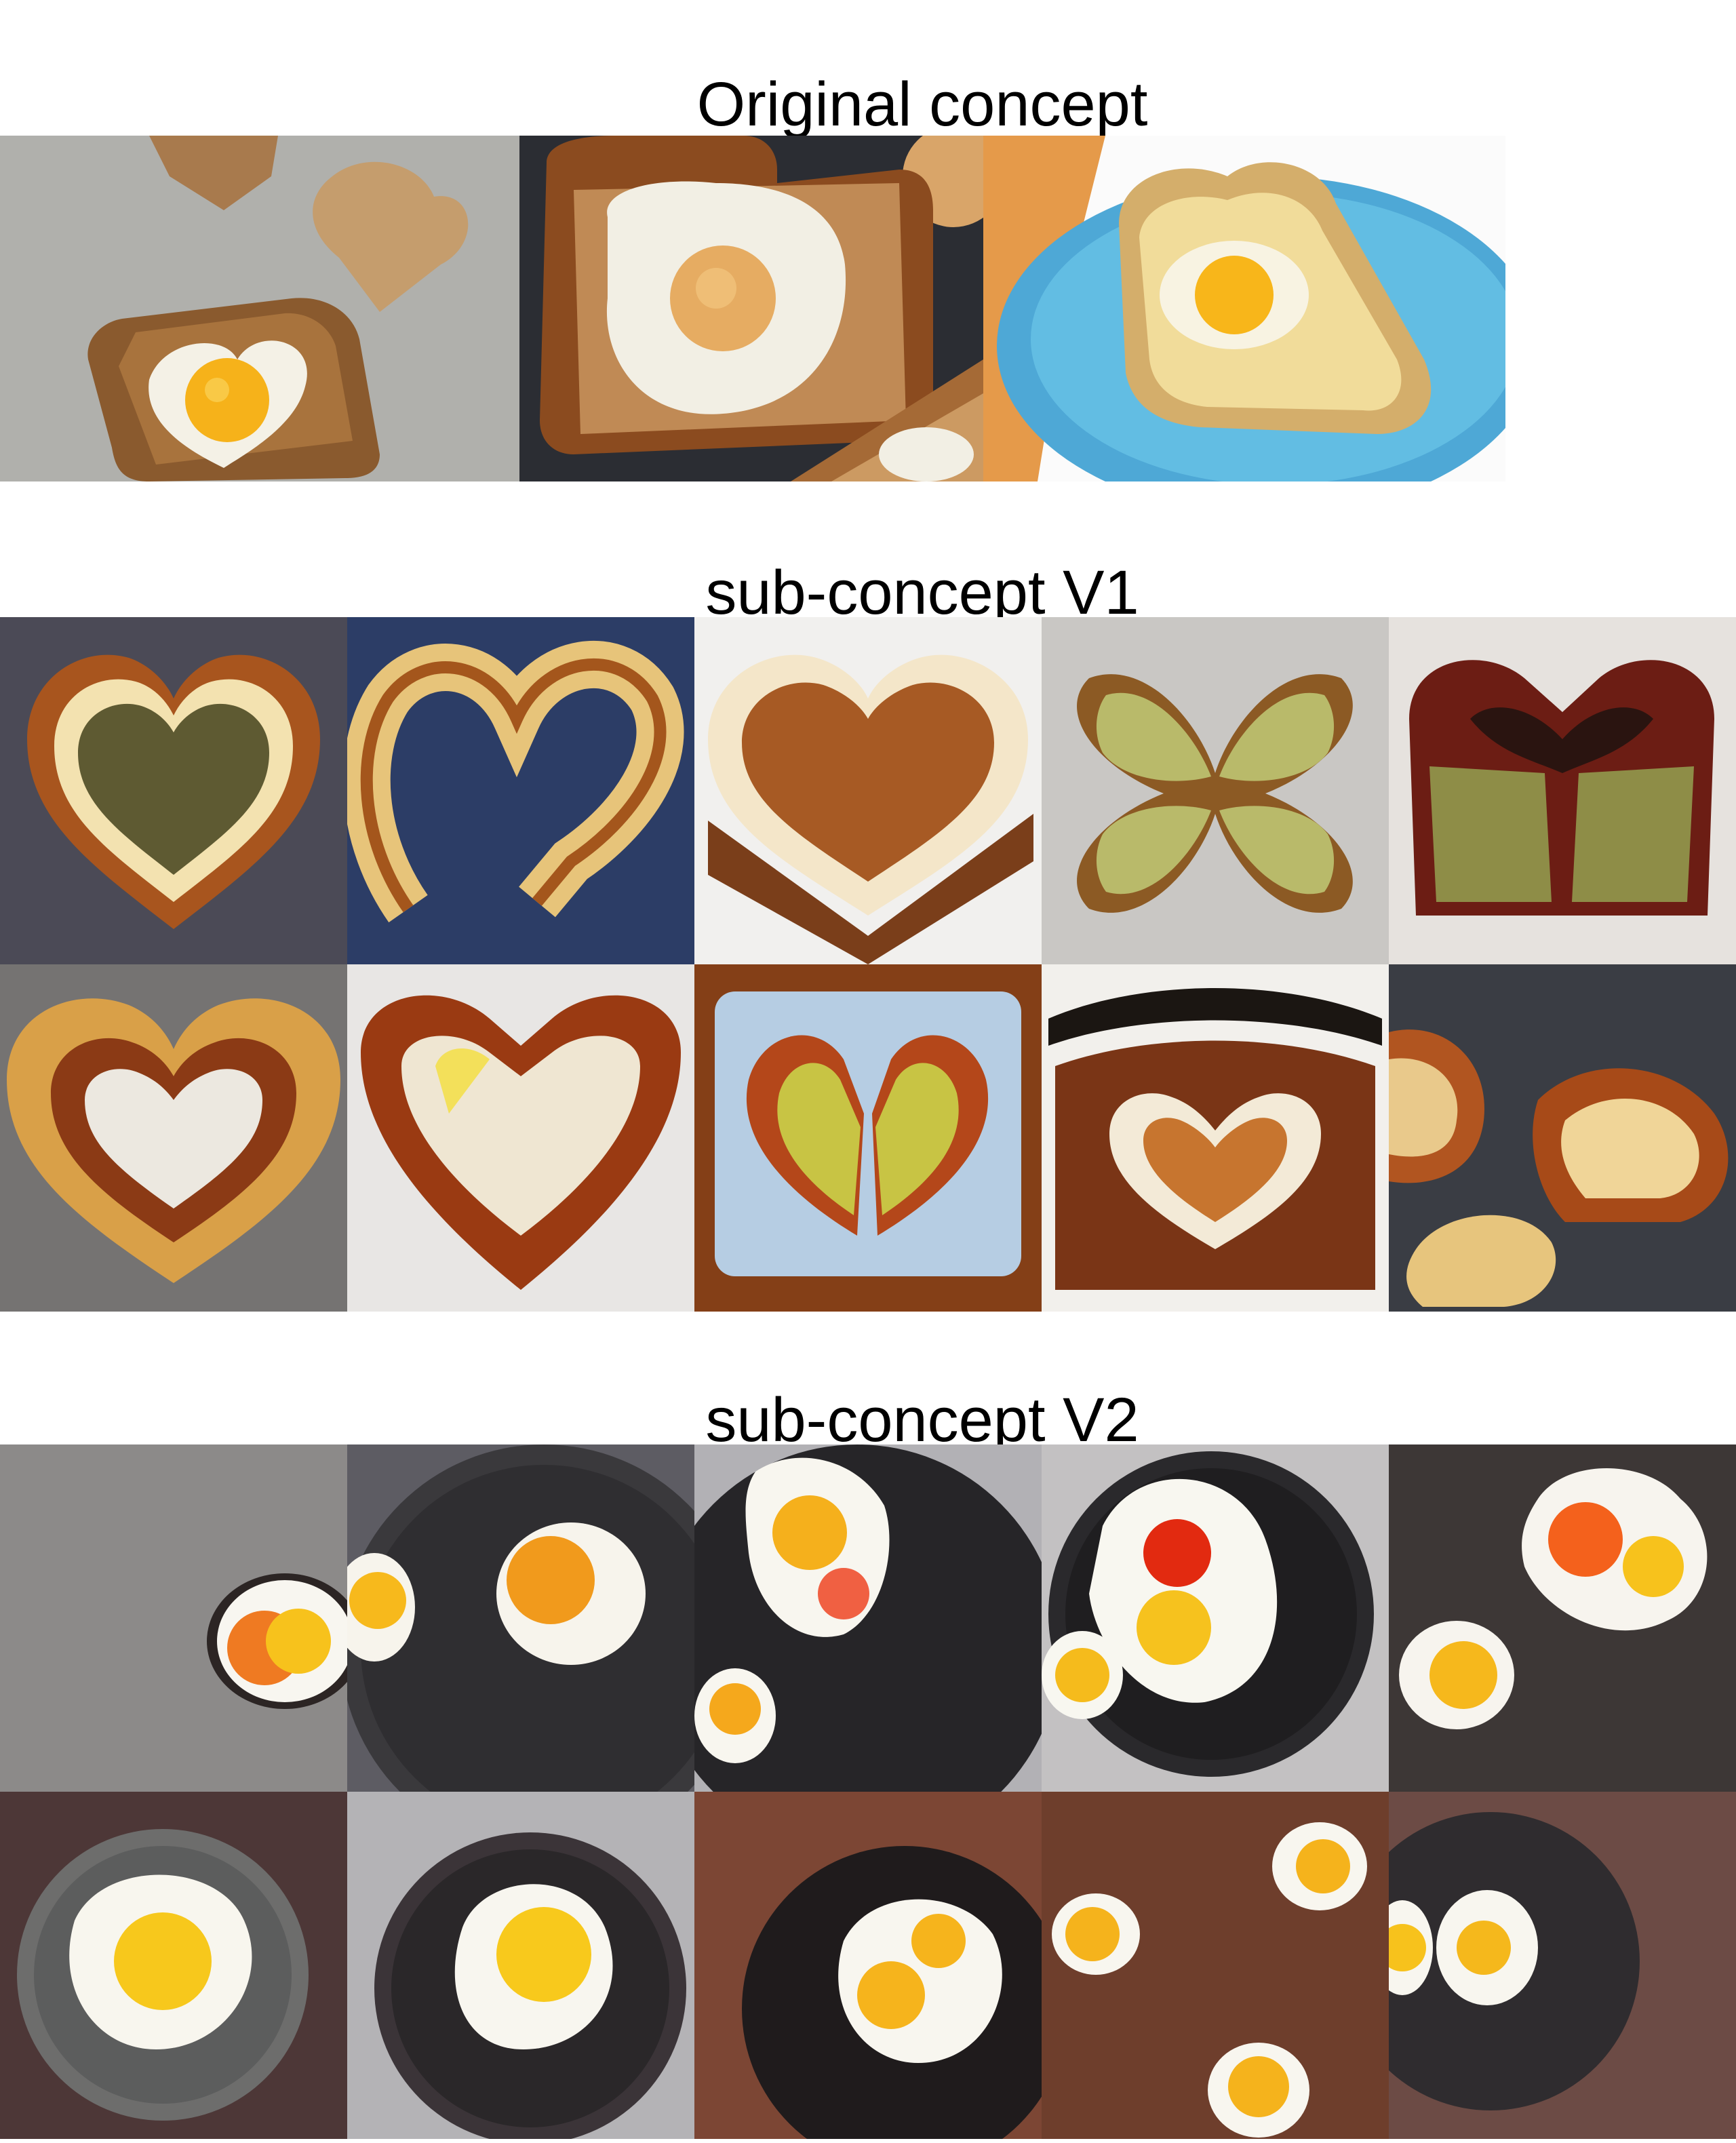  I want to click on section-title-original: Original concept, so click(922, 104).